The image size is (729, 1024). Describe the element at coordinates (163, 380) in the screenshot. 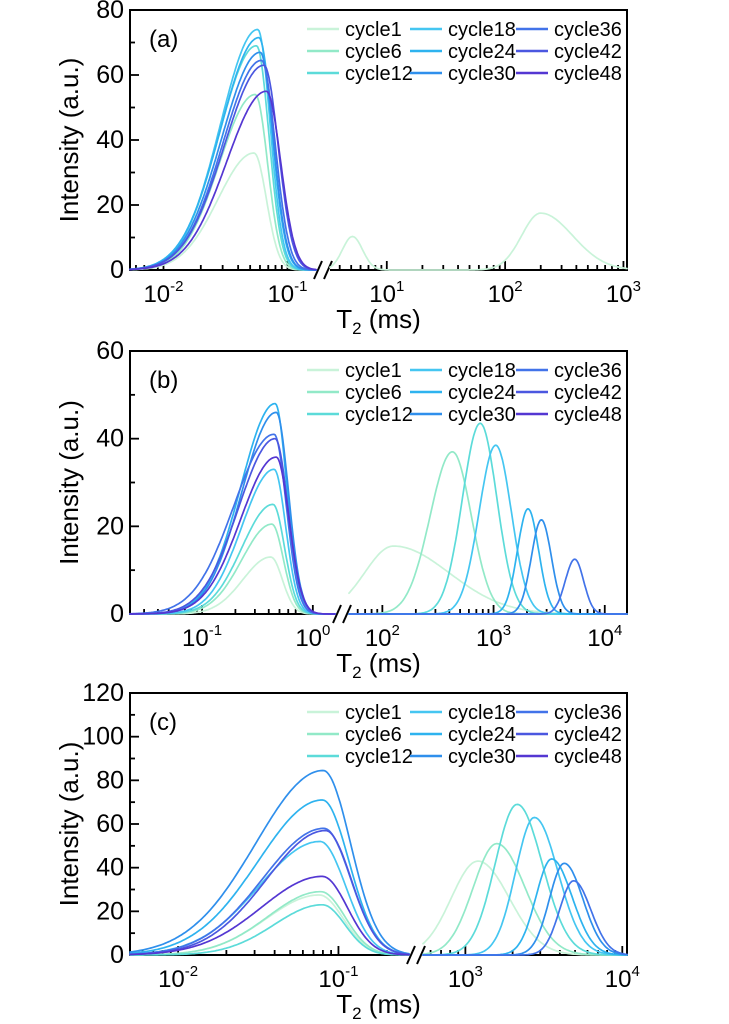

I see `panel-letter: (b)` at that location.